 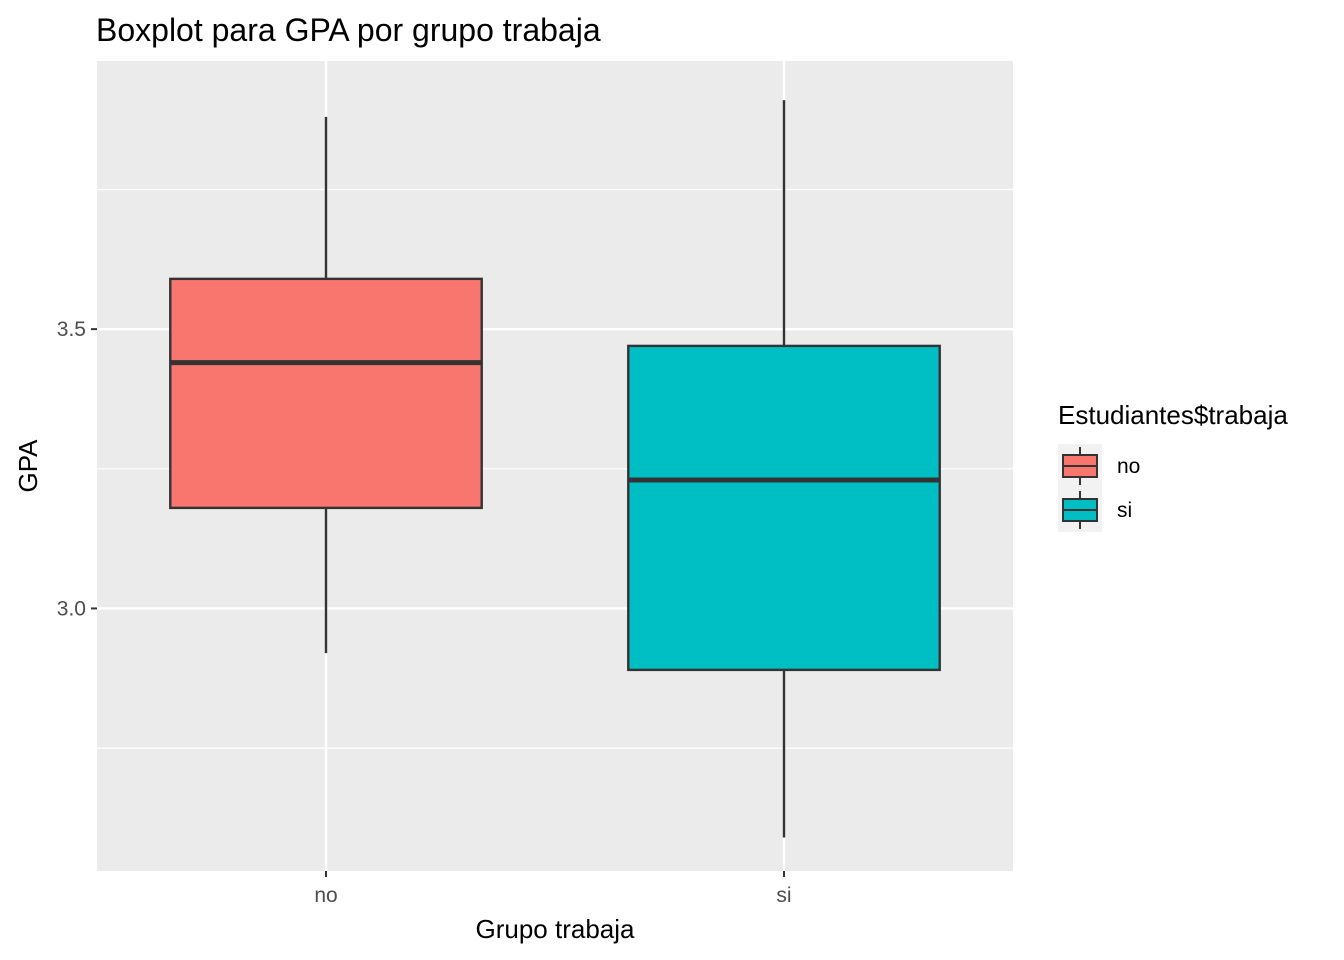 I want to click on legend-key-no: no, so click(x=1099, y=466).